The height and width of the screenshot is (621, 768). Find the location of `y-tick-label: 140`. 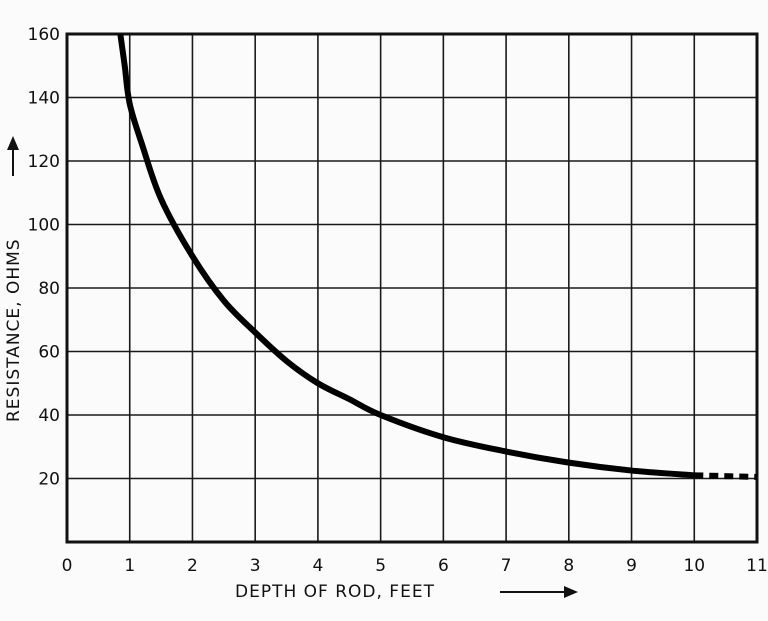

y-tick-label: 140 is located at coordinates (44, 99).